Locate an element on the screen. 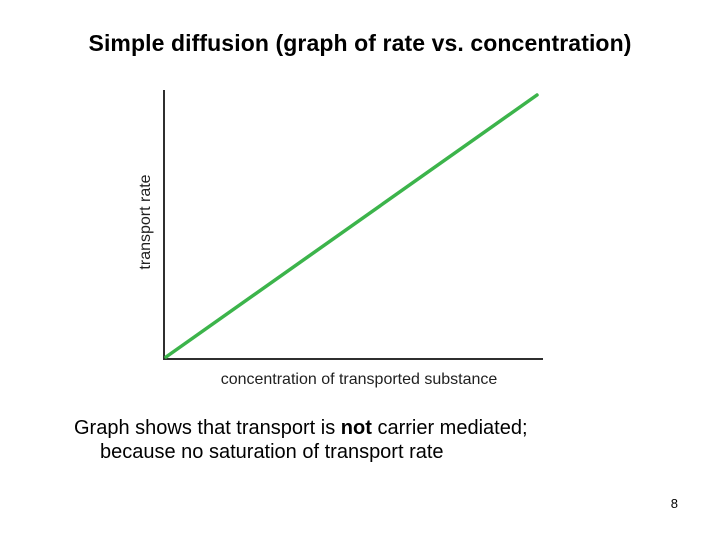 This screenshot has width=720, height=540. page-number: 8 is located at coordinates (674, 503).